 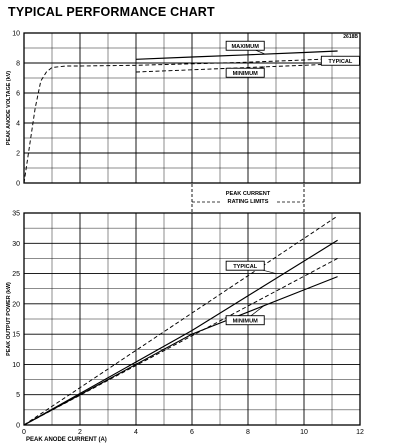 I want to click on chart1-ytick-label: 10, so click(x=16, y=34).